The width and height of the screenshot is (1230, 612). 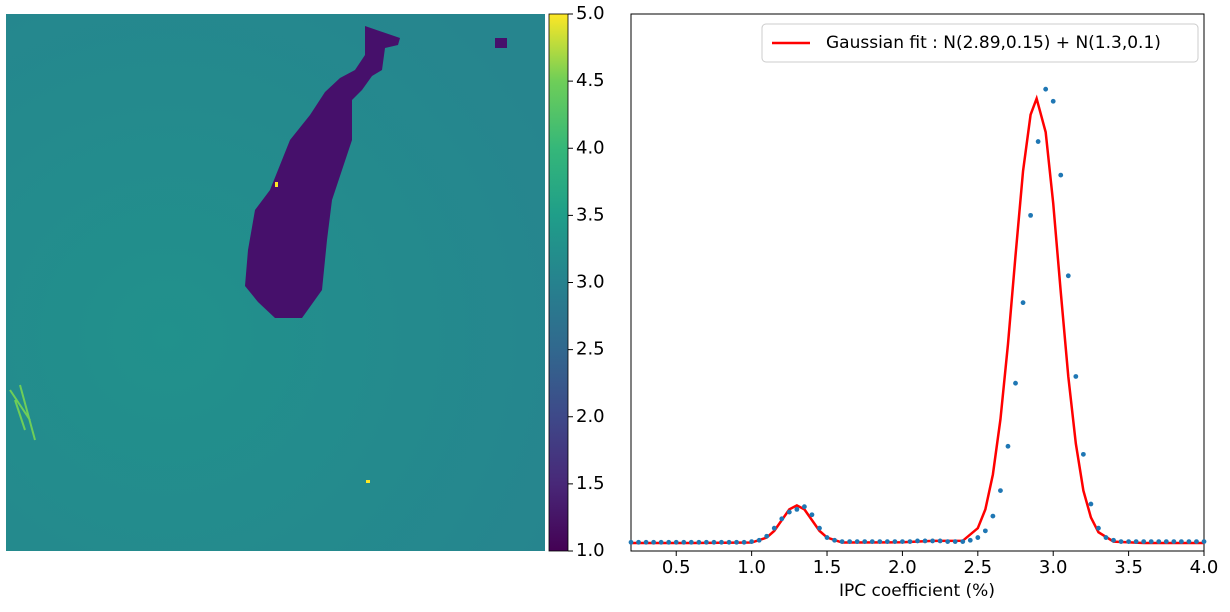 I want to click on colorbar-tick-label: 4.5, so click(x=590, y=80).